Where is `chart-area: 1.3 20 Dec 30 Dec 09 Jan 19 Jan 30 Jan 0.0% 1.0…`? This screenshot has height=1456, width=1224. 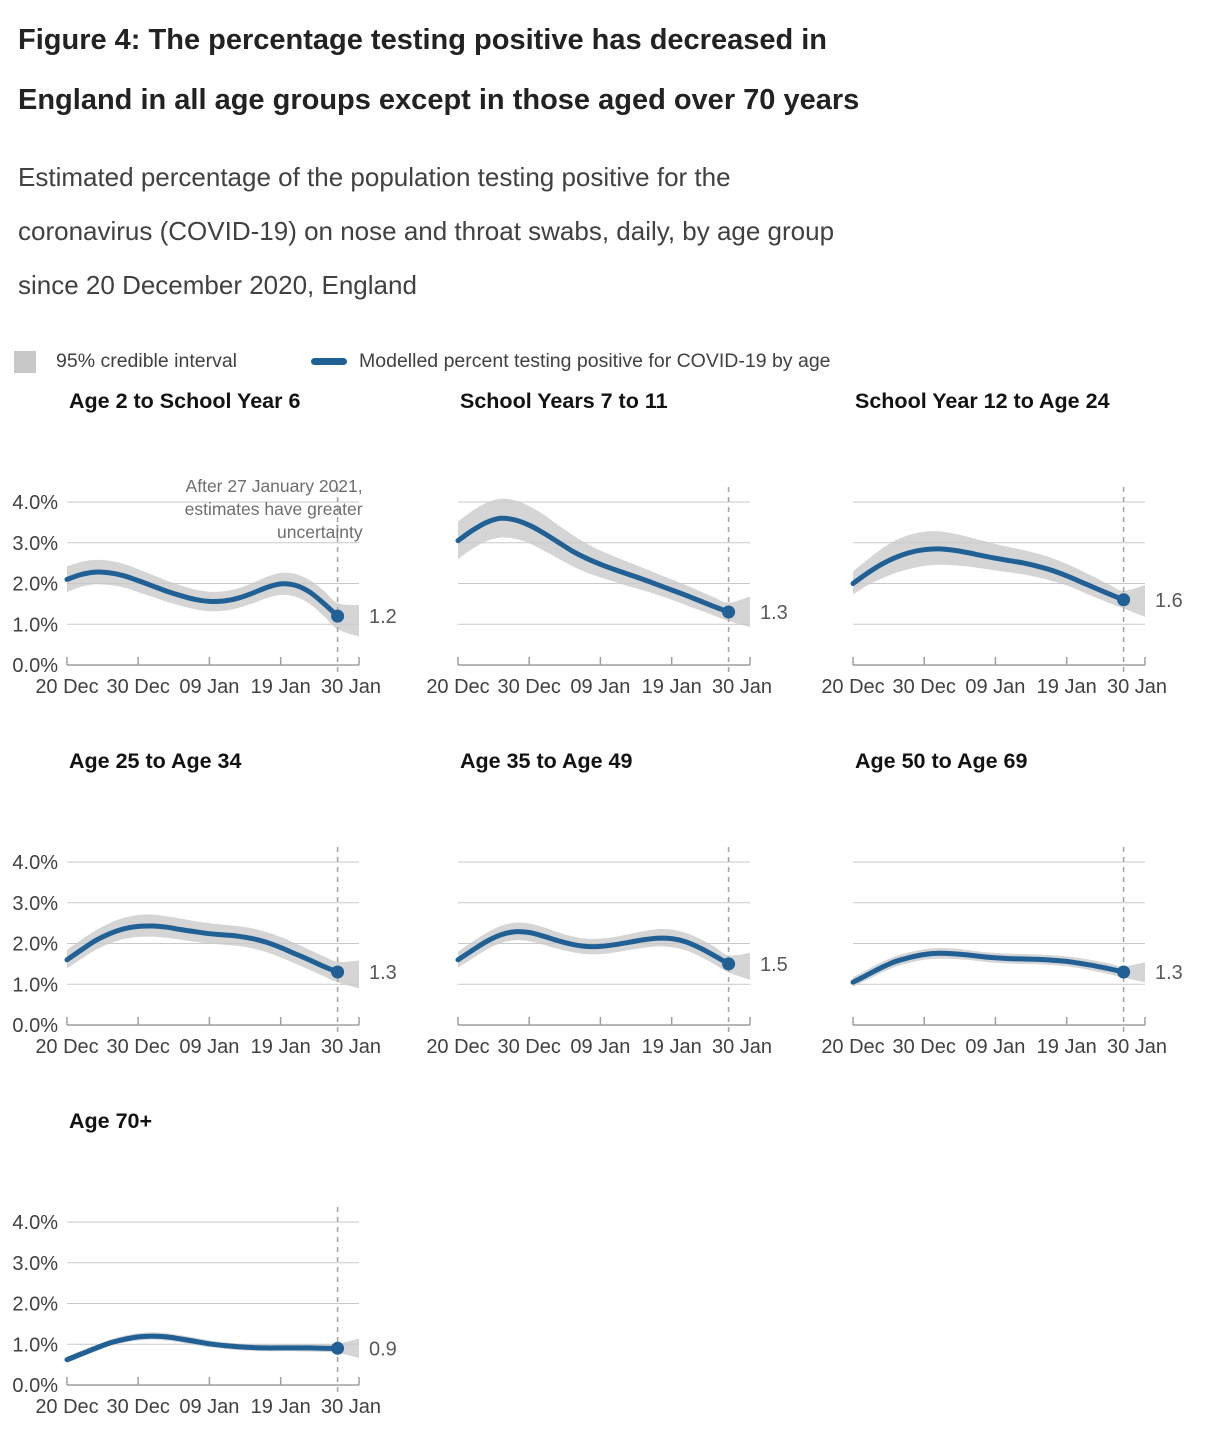 chart-area: 1.3 20 Dec 30 Dec 09 Jan 19 Jan 30 Jan 0.0% 1.0… is located at coordinates (232, 953).